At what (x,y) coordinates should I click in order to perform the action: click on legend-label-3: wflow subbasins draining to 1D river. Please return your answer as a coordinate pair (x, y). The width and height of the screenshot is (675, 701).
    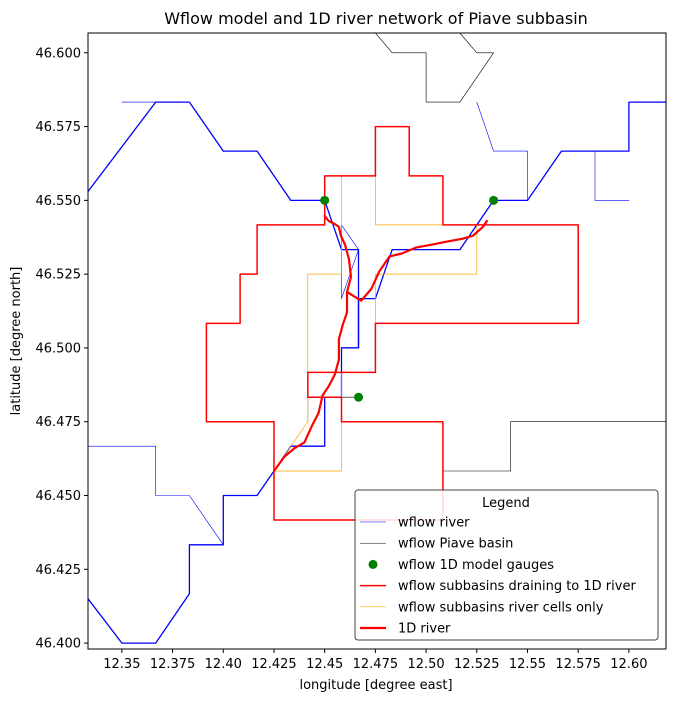
    Looking at the image, I should click on (517, 586).